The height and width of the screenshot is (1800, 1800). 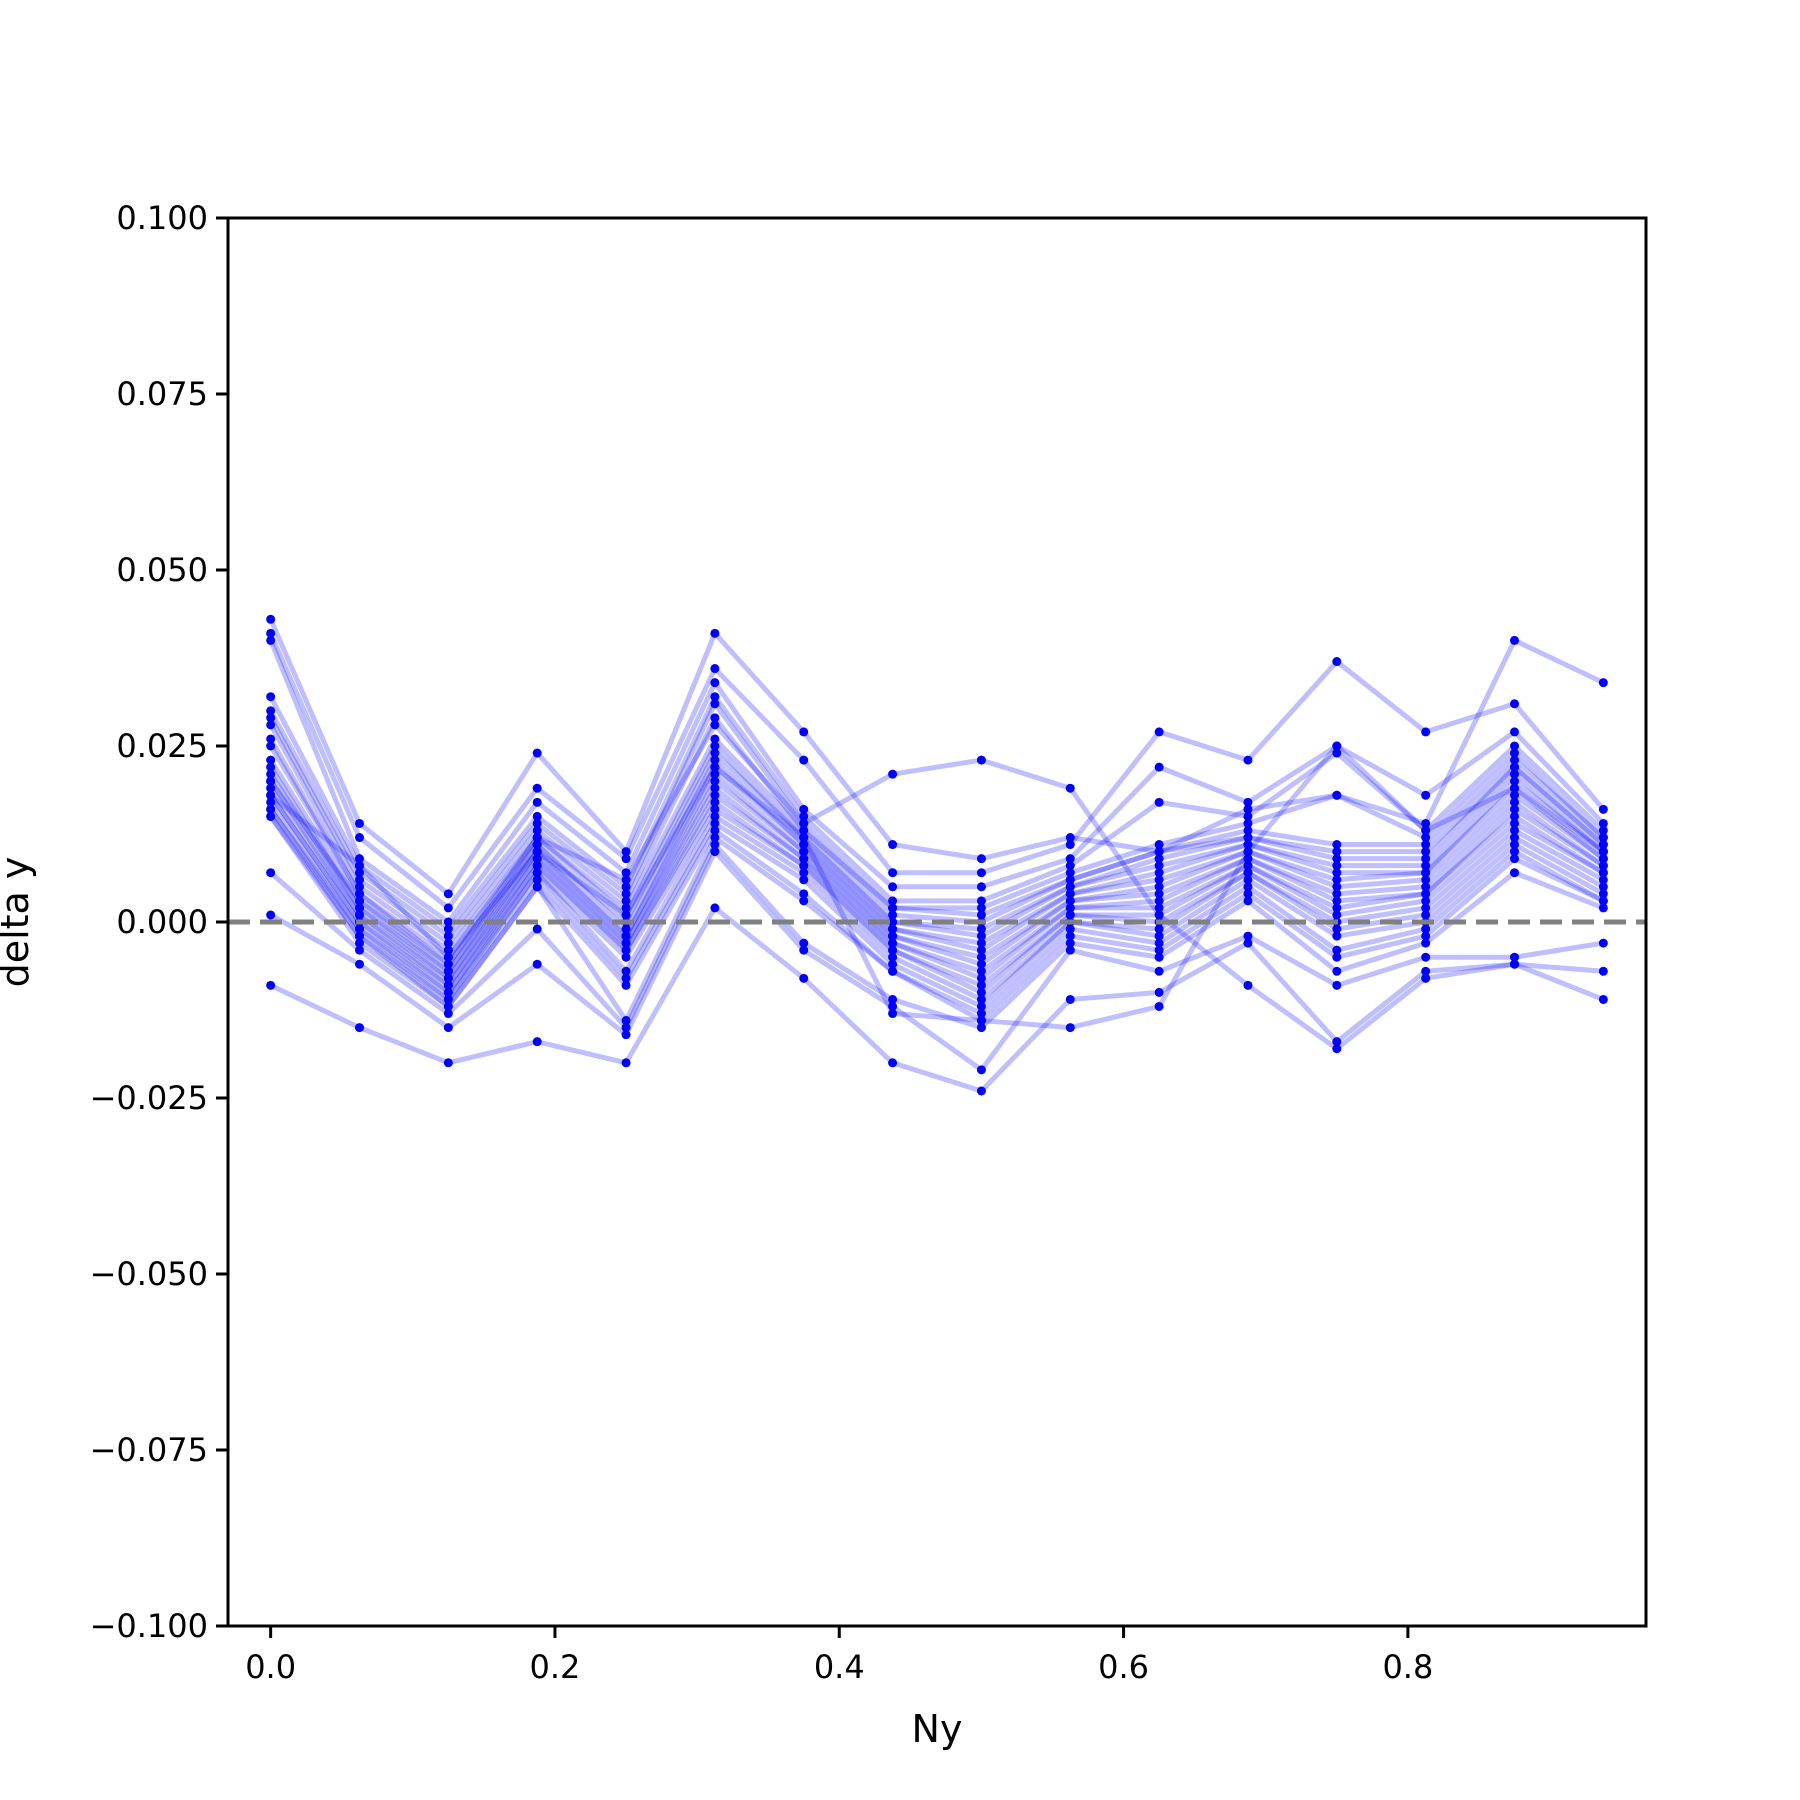 I want to click on y-tick-label: 0.050, so click(x=162, y=570).